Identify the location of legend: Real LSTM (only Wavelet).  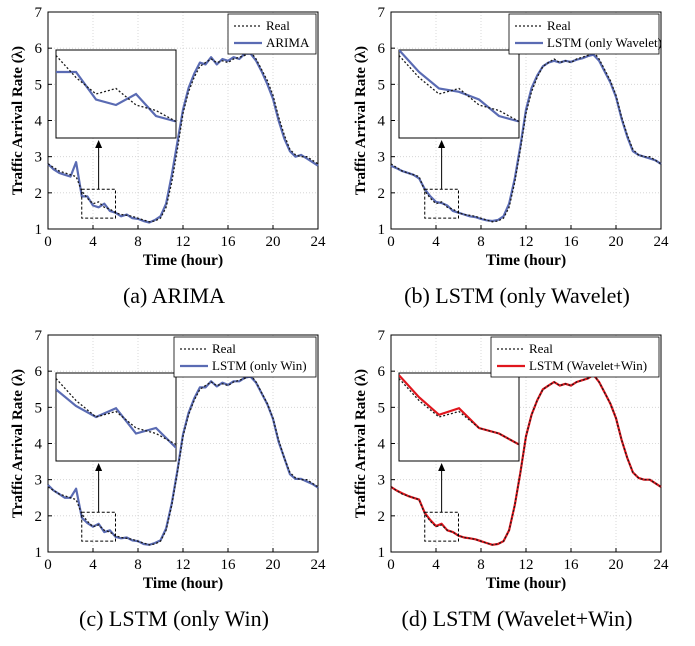
(585, 34).